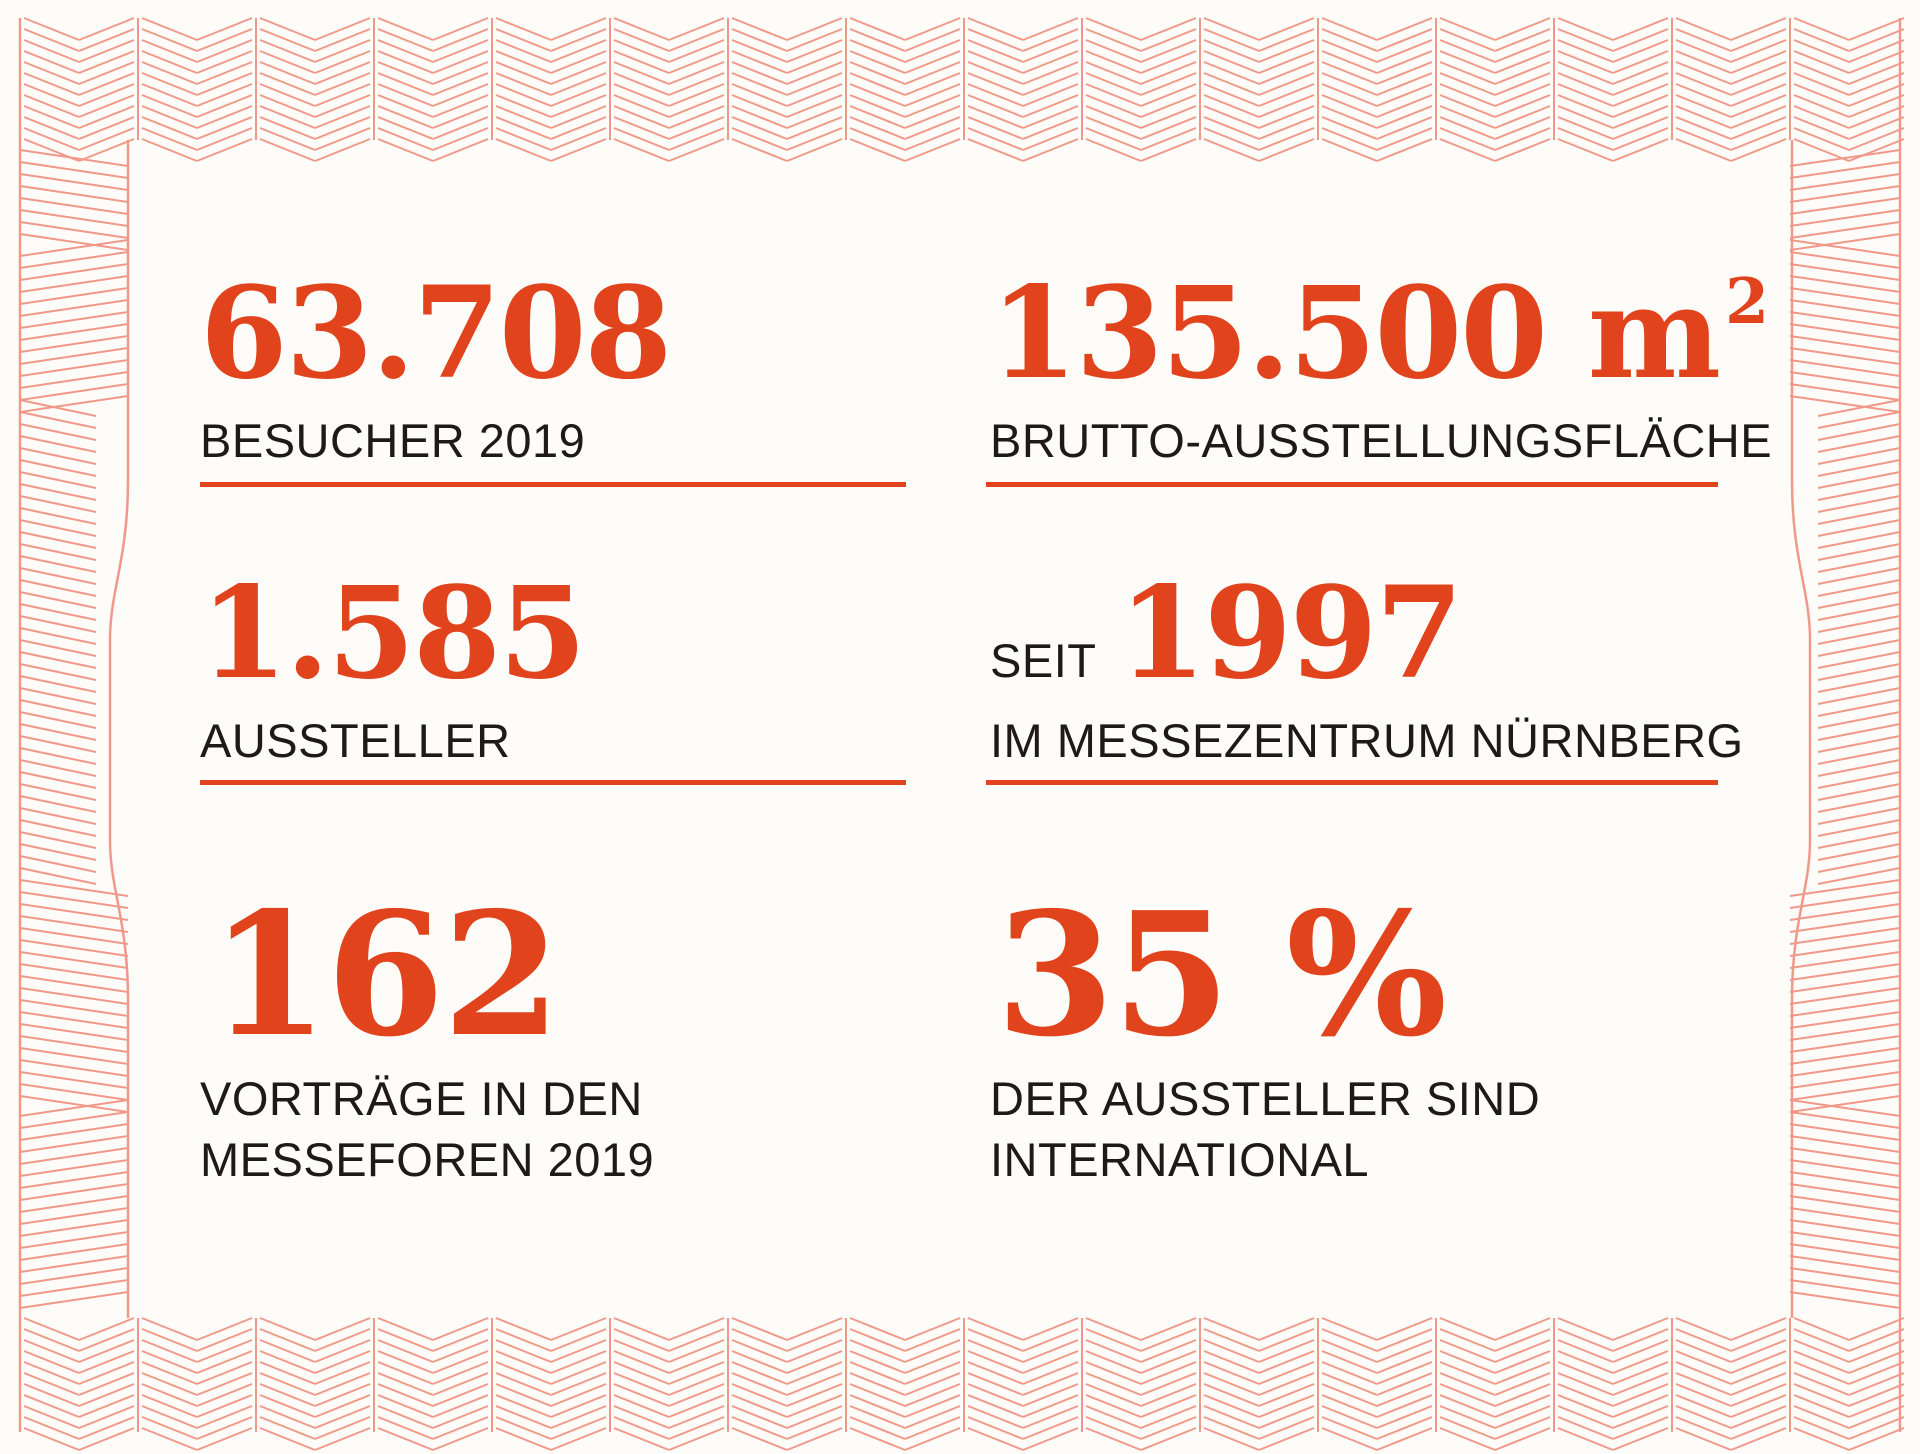 The width and height of the screenshot is (1920, 1454). I want to click on divider-row2-left, so click(553, 782).